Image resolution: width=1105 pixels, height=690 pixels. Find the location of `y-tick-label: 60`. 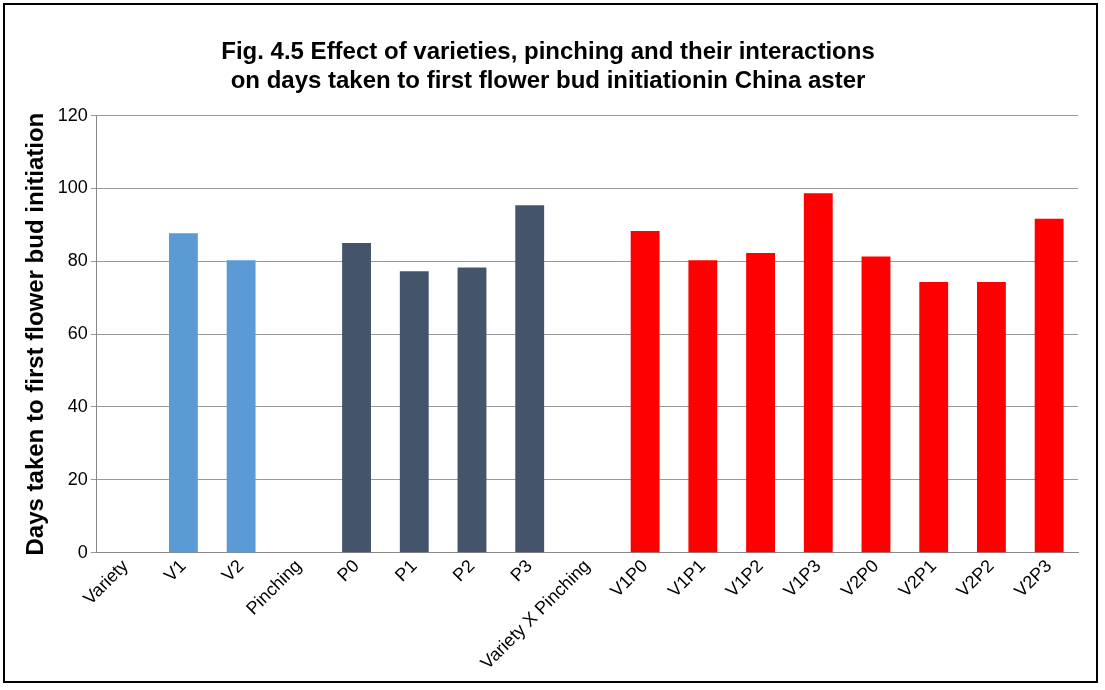

y-tick-label: 60 is located at coordinates (77, 333).